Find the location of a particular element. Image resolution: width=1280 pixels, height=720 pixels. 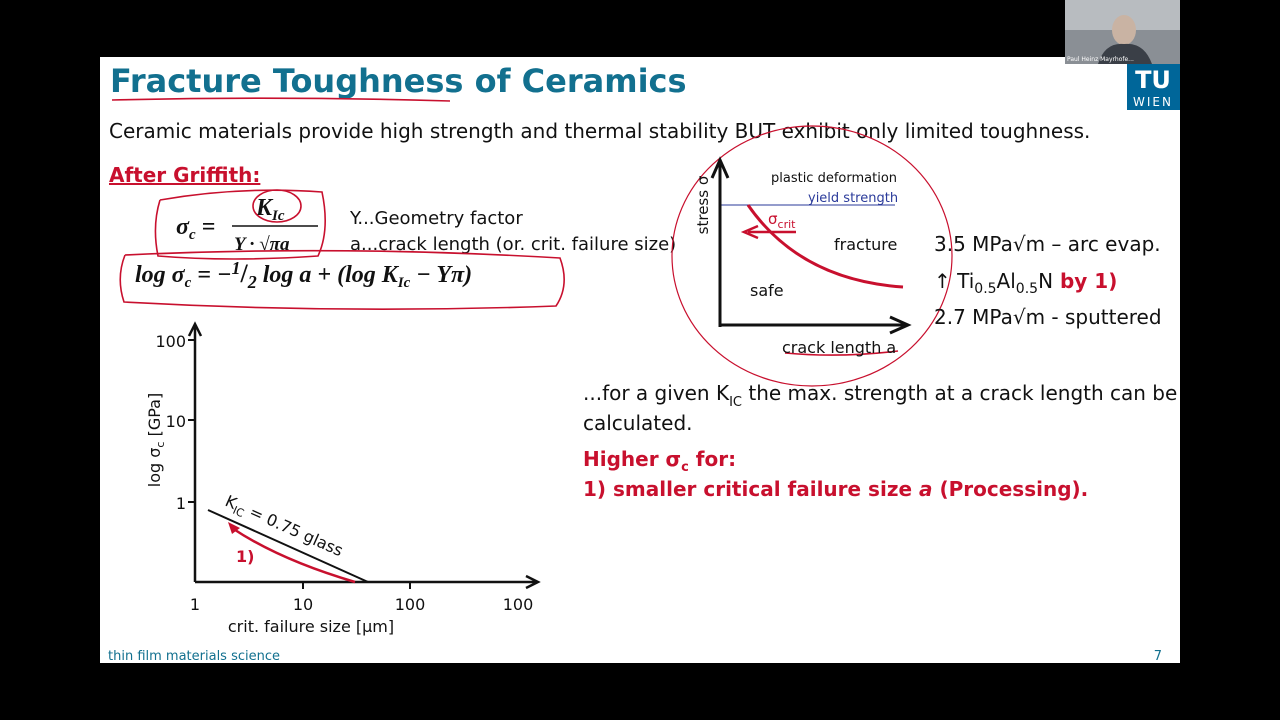

formula-2: log σc = −1/2 log a + (log KIc − Yπ) is located at coordinates (303, 275).